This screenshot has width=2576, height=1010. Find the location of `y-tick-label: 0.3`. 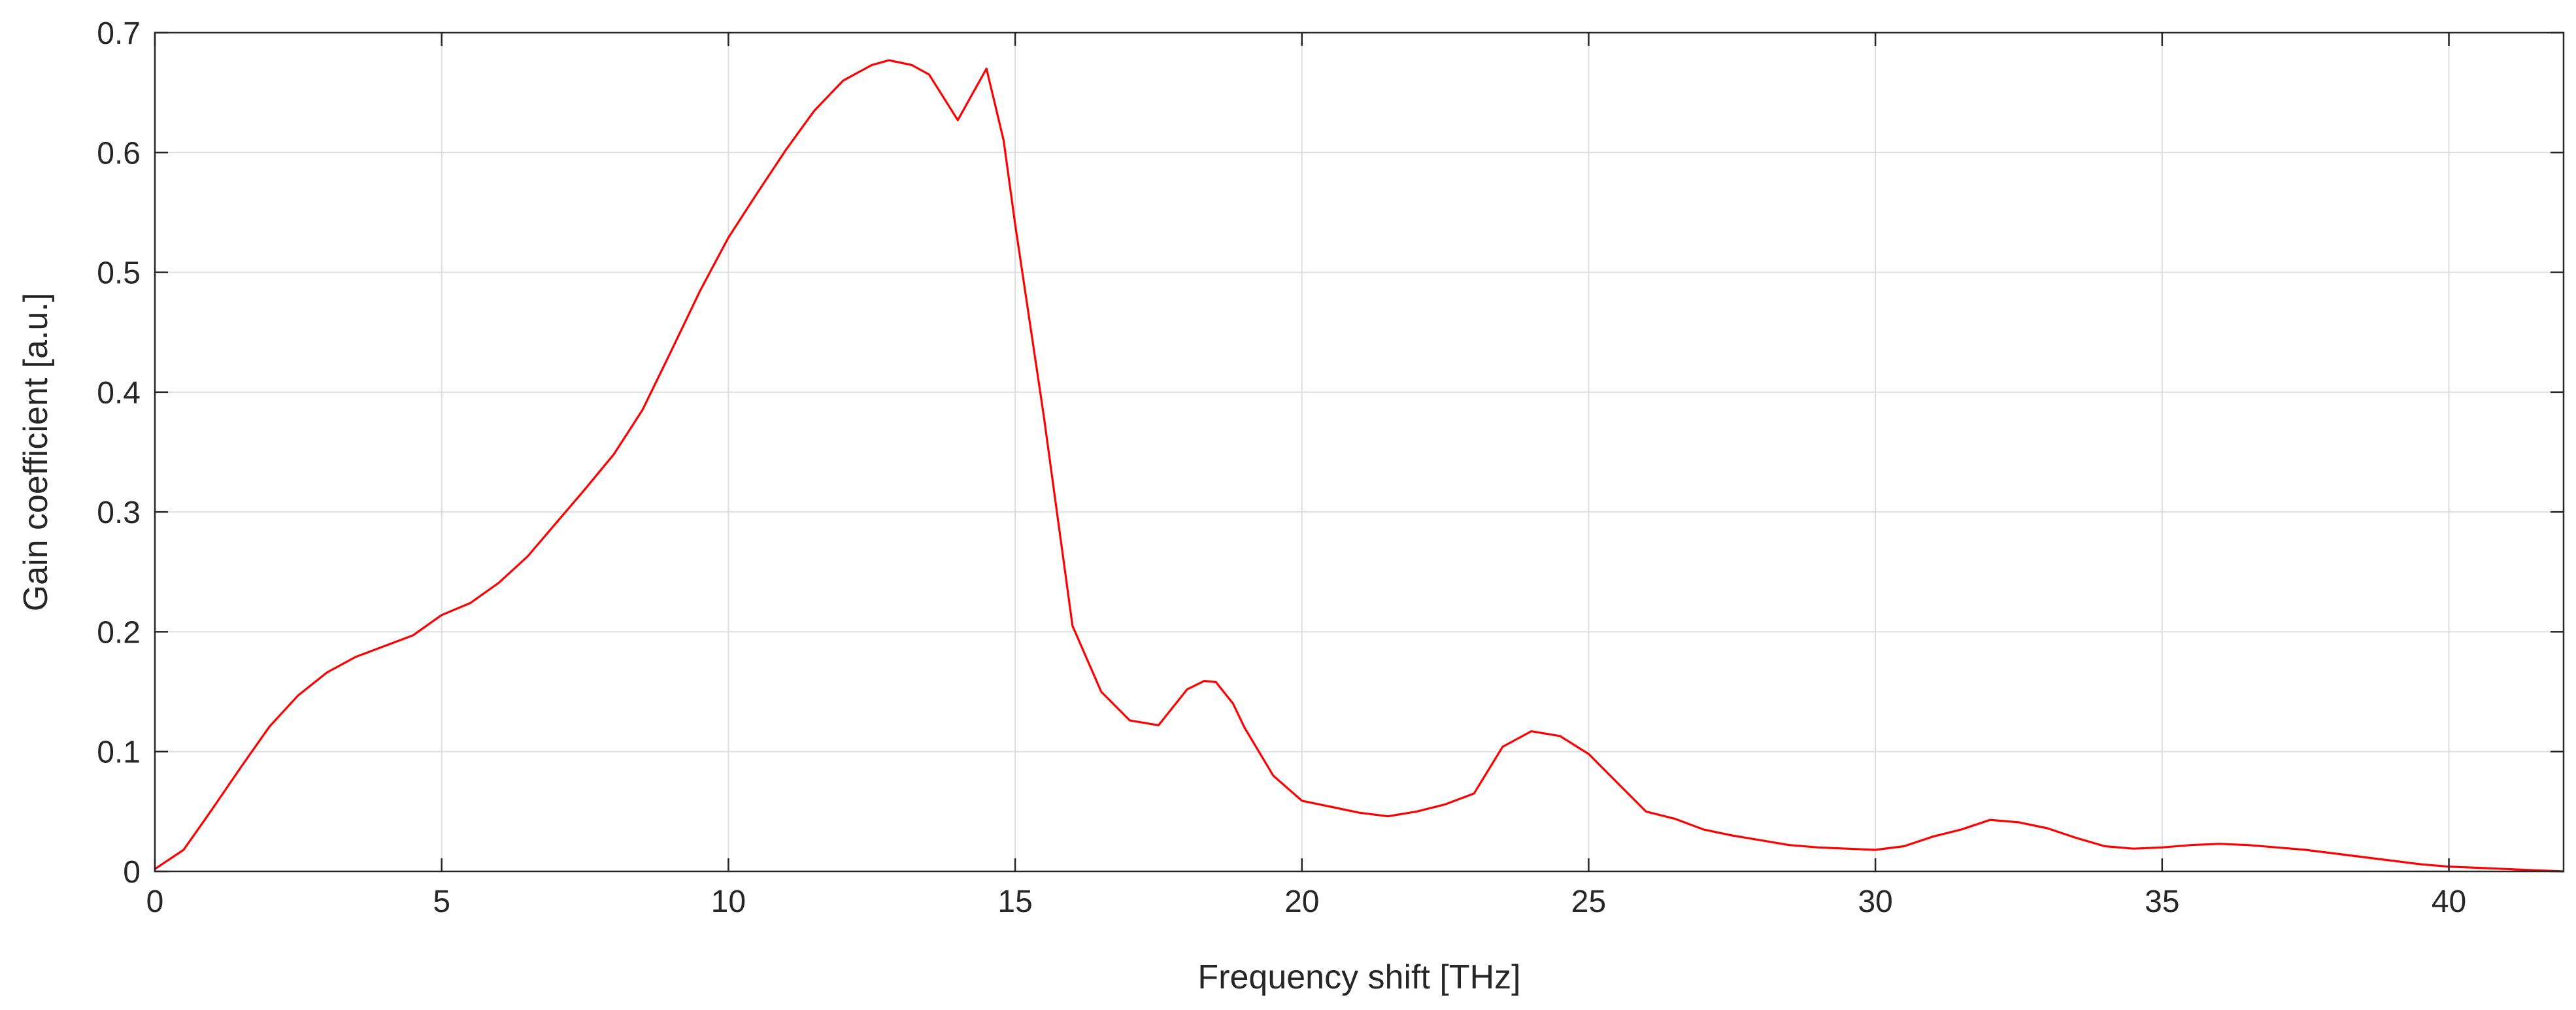

y-tick-label: 0.3 is located at coordinates (119, 513).